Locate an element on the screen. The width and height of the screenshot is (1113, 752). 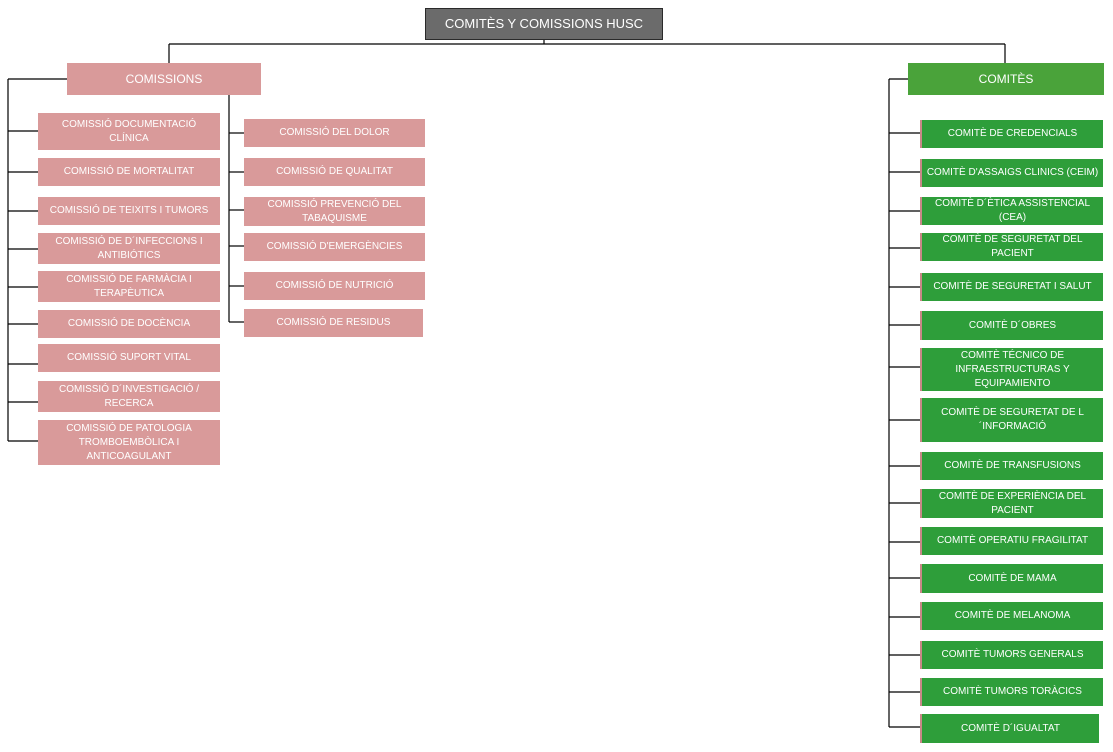
comite-obres: COMITÈ D´OBRES is located at coordinates (1011, 325).